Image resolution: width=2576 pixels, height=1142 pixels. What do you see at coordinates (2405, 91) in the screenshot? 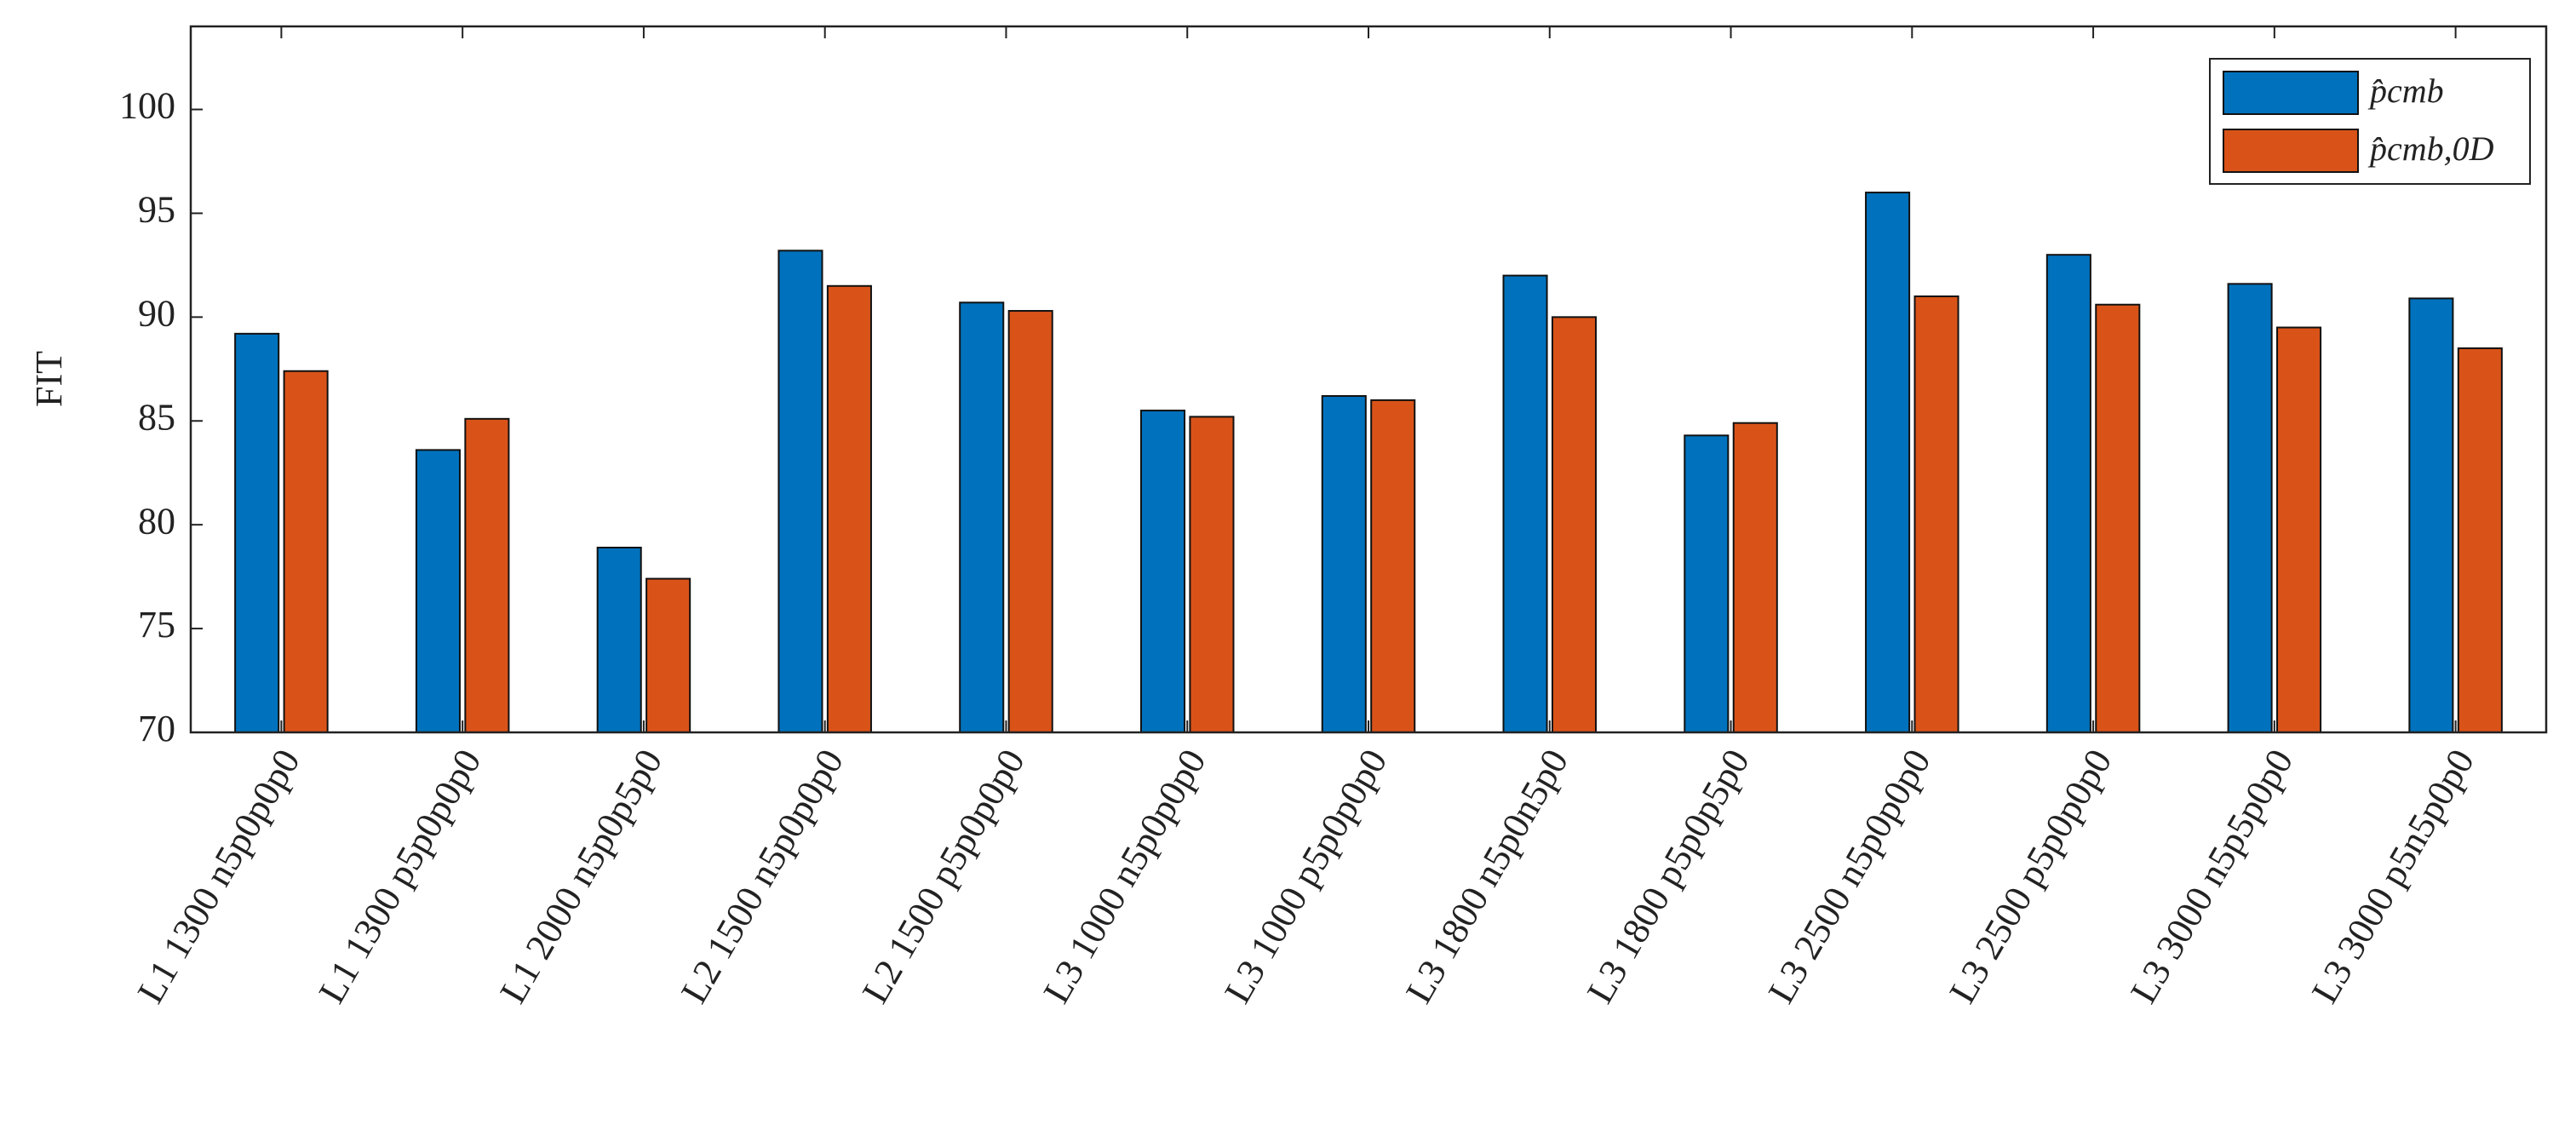
I see `legend-label: p̂cmb` at bounding box center [2405, 91].